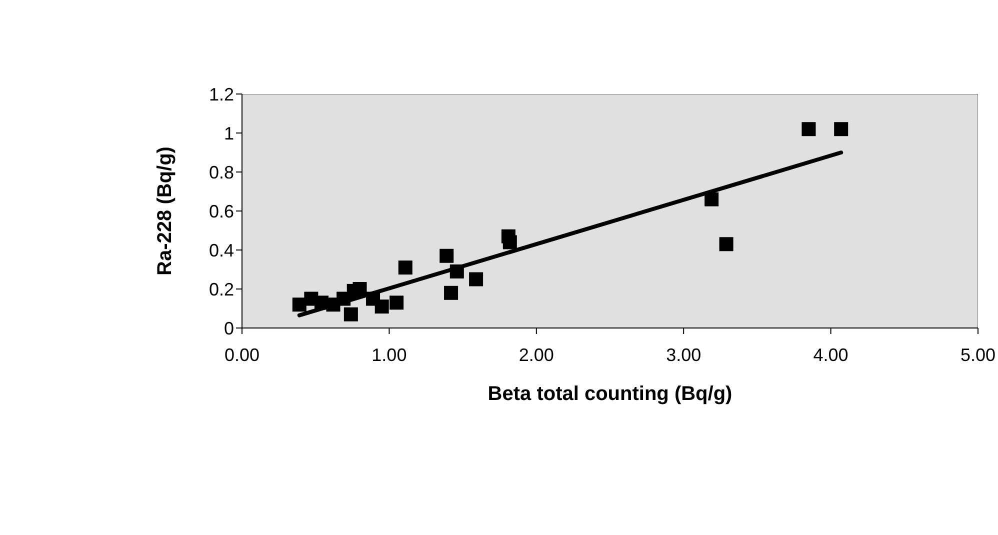 This screenshot has width=998, height=535. What do you see at coordinates (221, 250) in the screenshot?
I see `y-tick-label: 0.4` at bounding box center [221, 250].